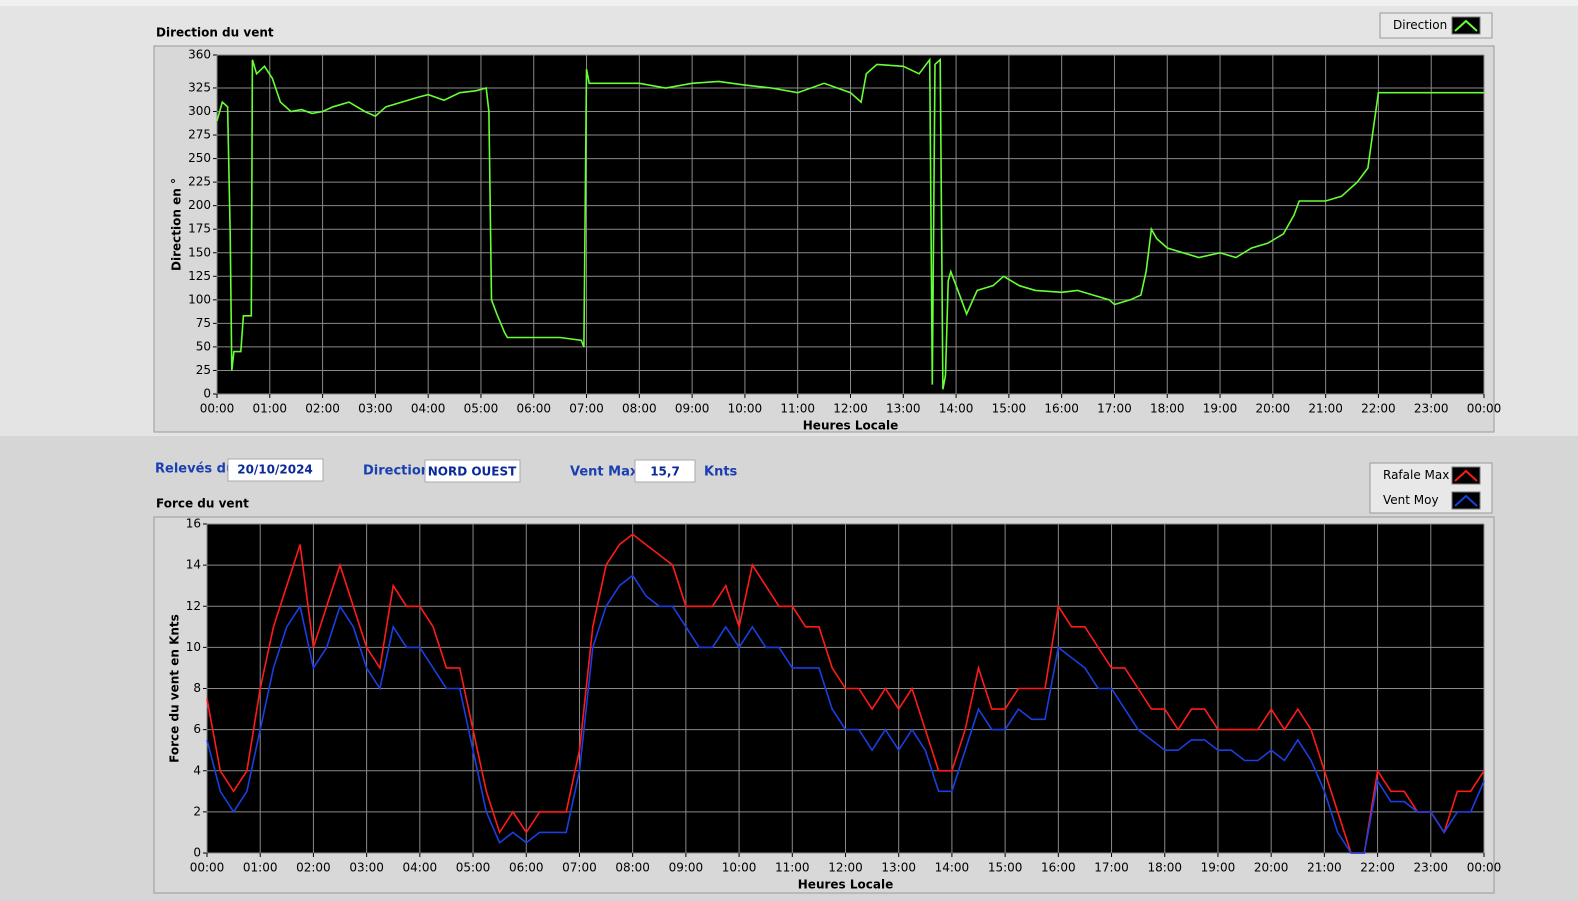 The width and height of the screenshot is (1578, 901). Describe the element at coordinates (203, 323) in the screenshot. I see `y-tick-label: 75` at that location.